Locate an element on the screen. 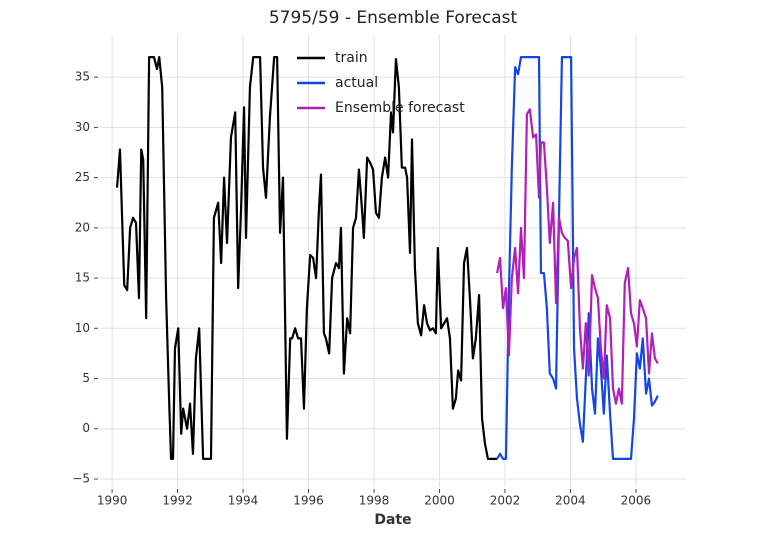  x-axis-label: Date is located at coordinates (392, 520).